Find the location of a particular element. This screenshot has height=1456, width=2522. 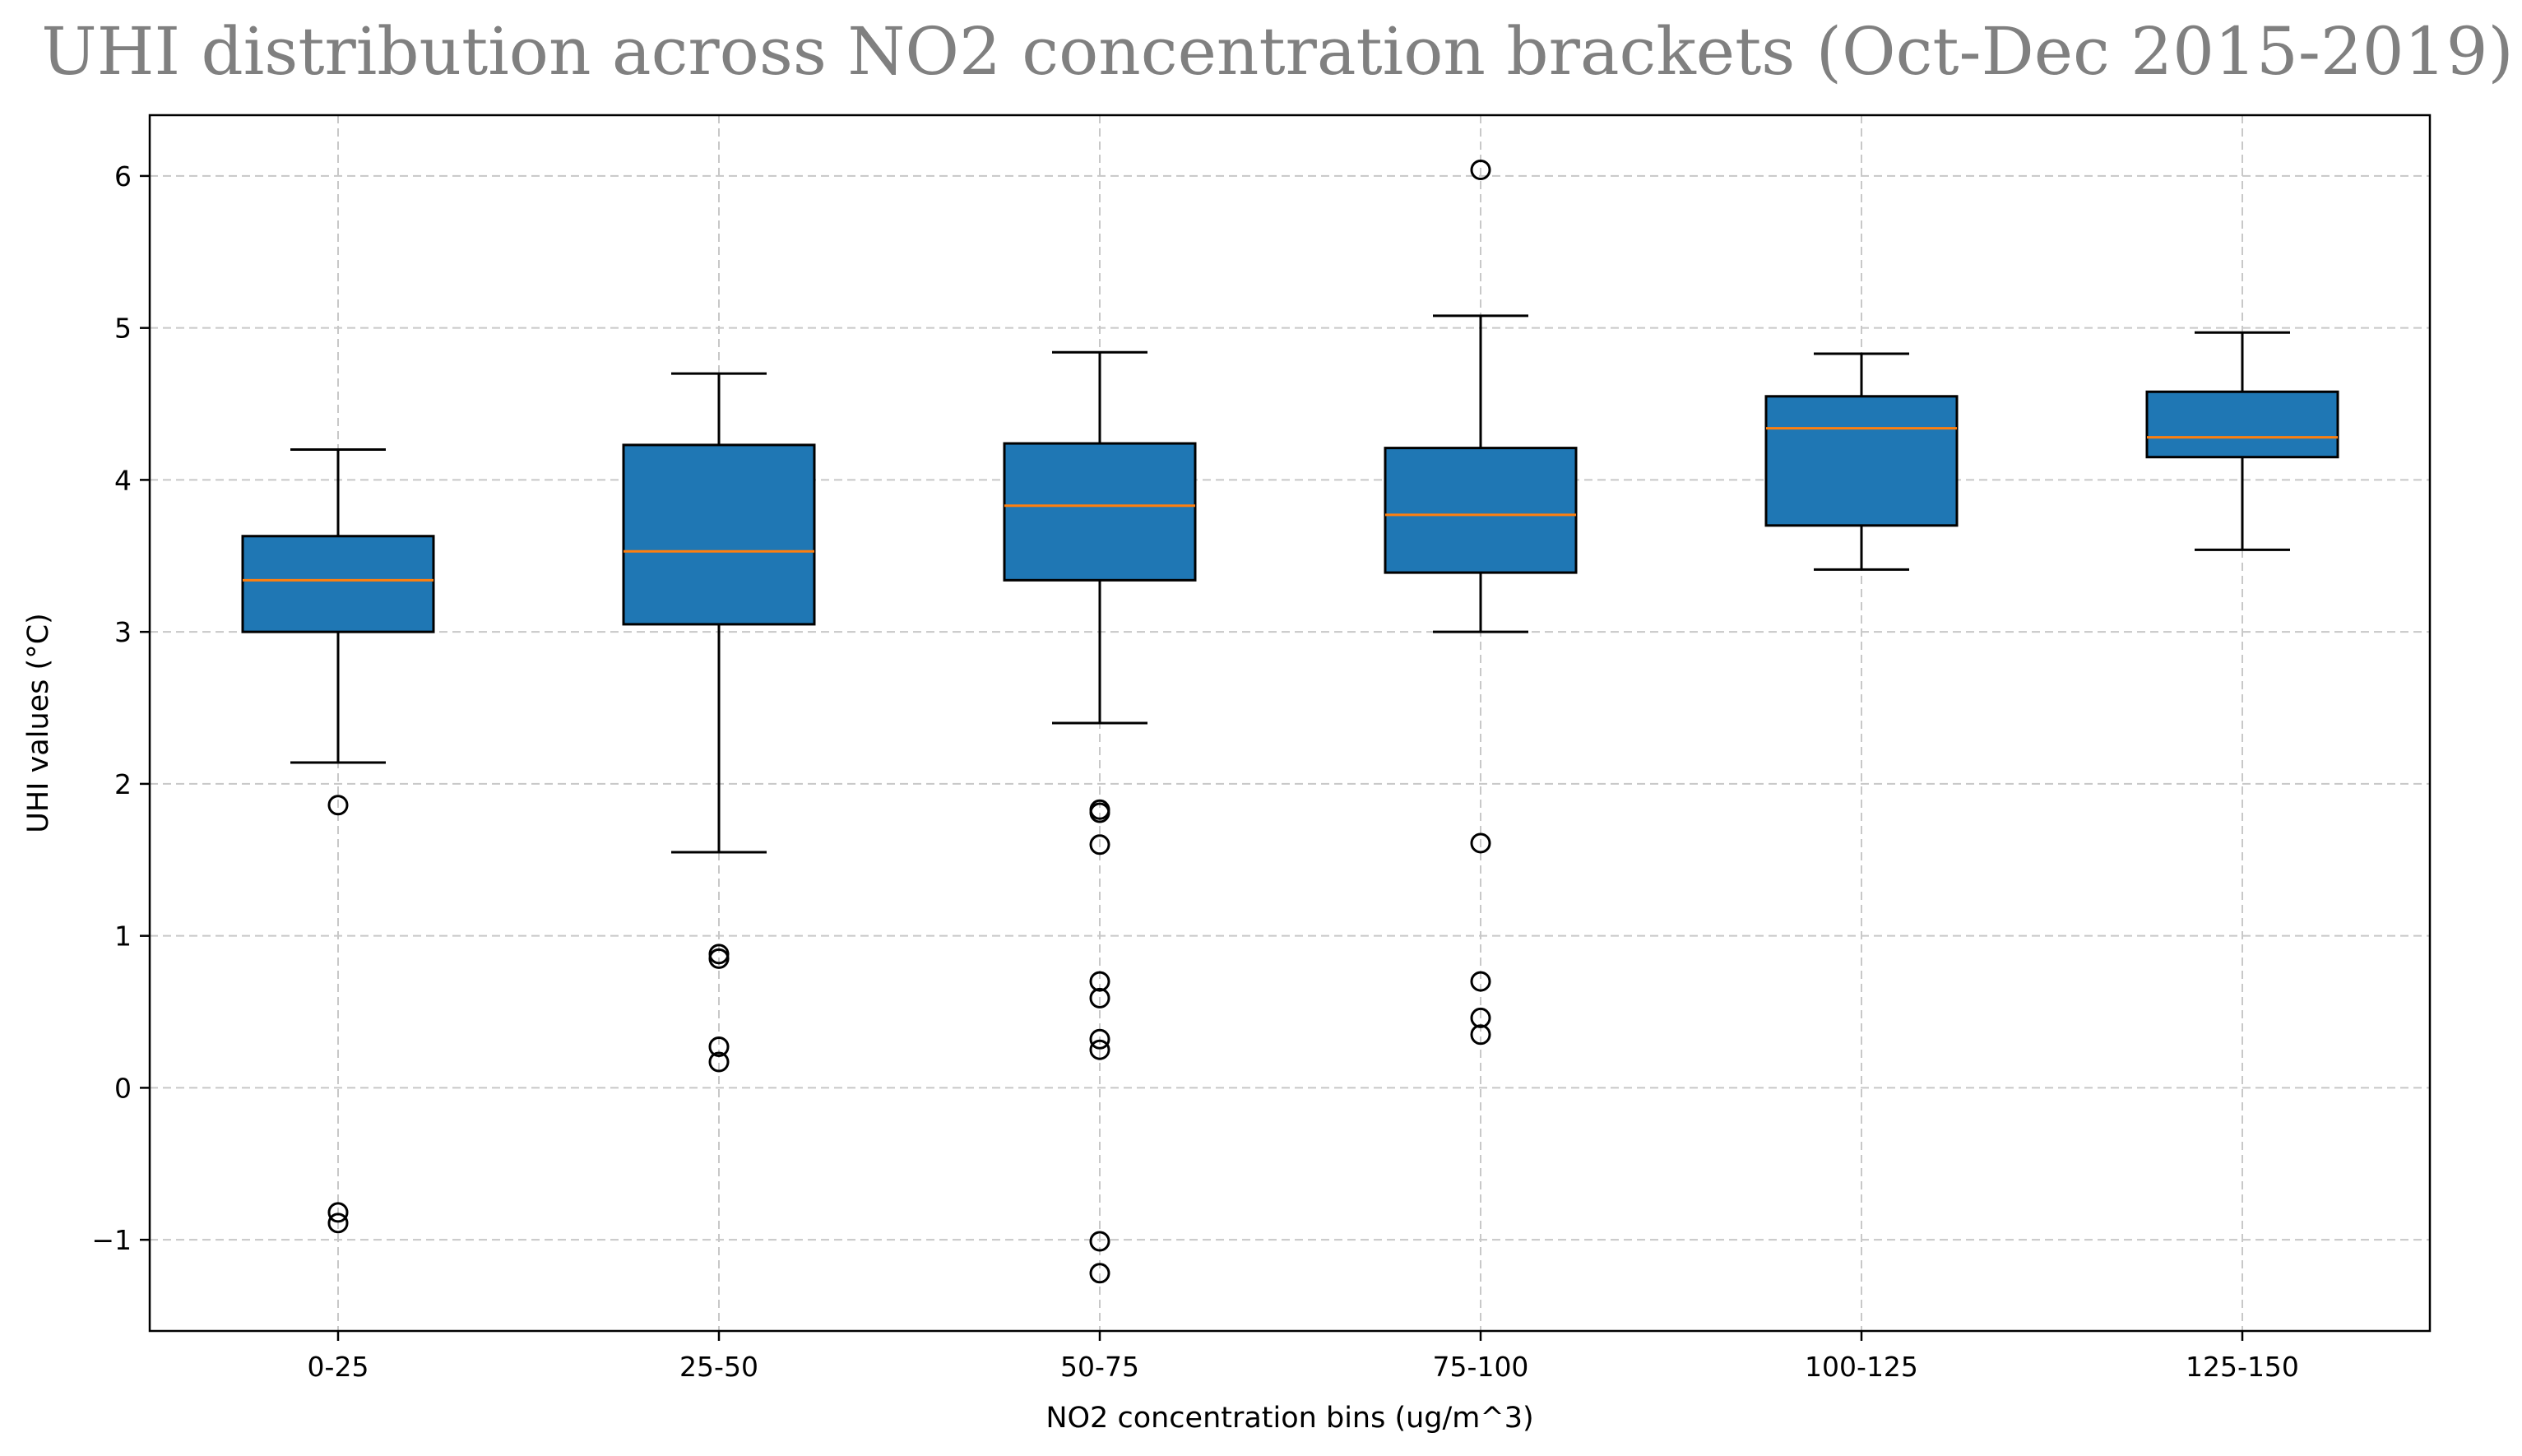

y-tick-label: 3 is located at coordinates (123, 632).